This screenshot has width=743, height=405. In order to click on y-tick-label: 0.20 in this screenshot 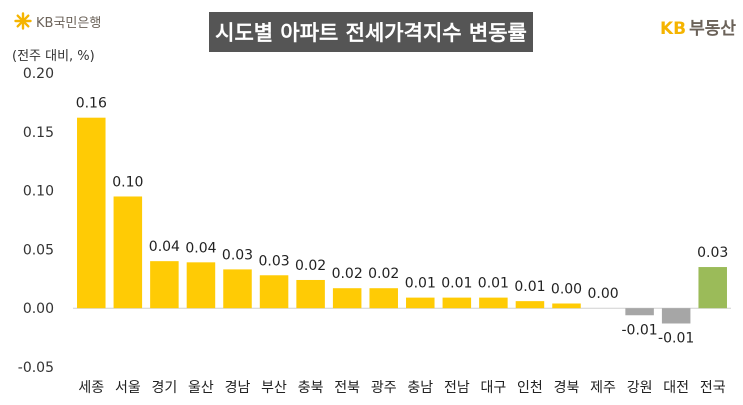, I will do `click(38, 74)`.